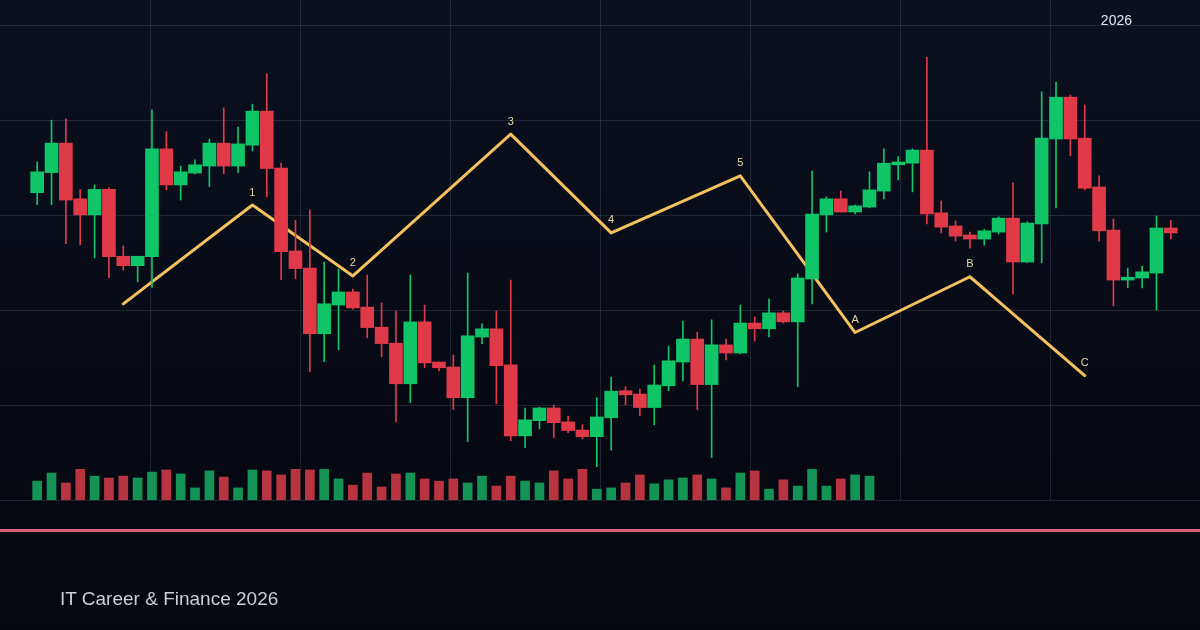 This screenshot has height=630, width=1200. What do you see at coordinates (1084, 362) in the screenshot?
I see `annotation: C` at bounding box center [1084, 362].